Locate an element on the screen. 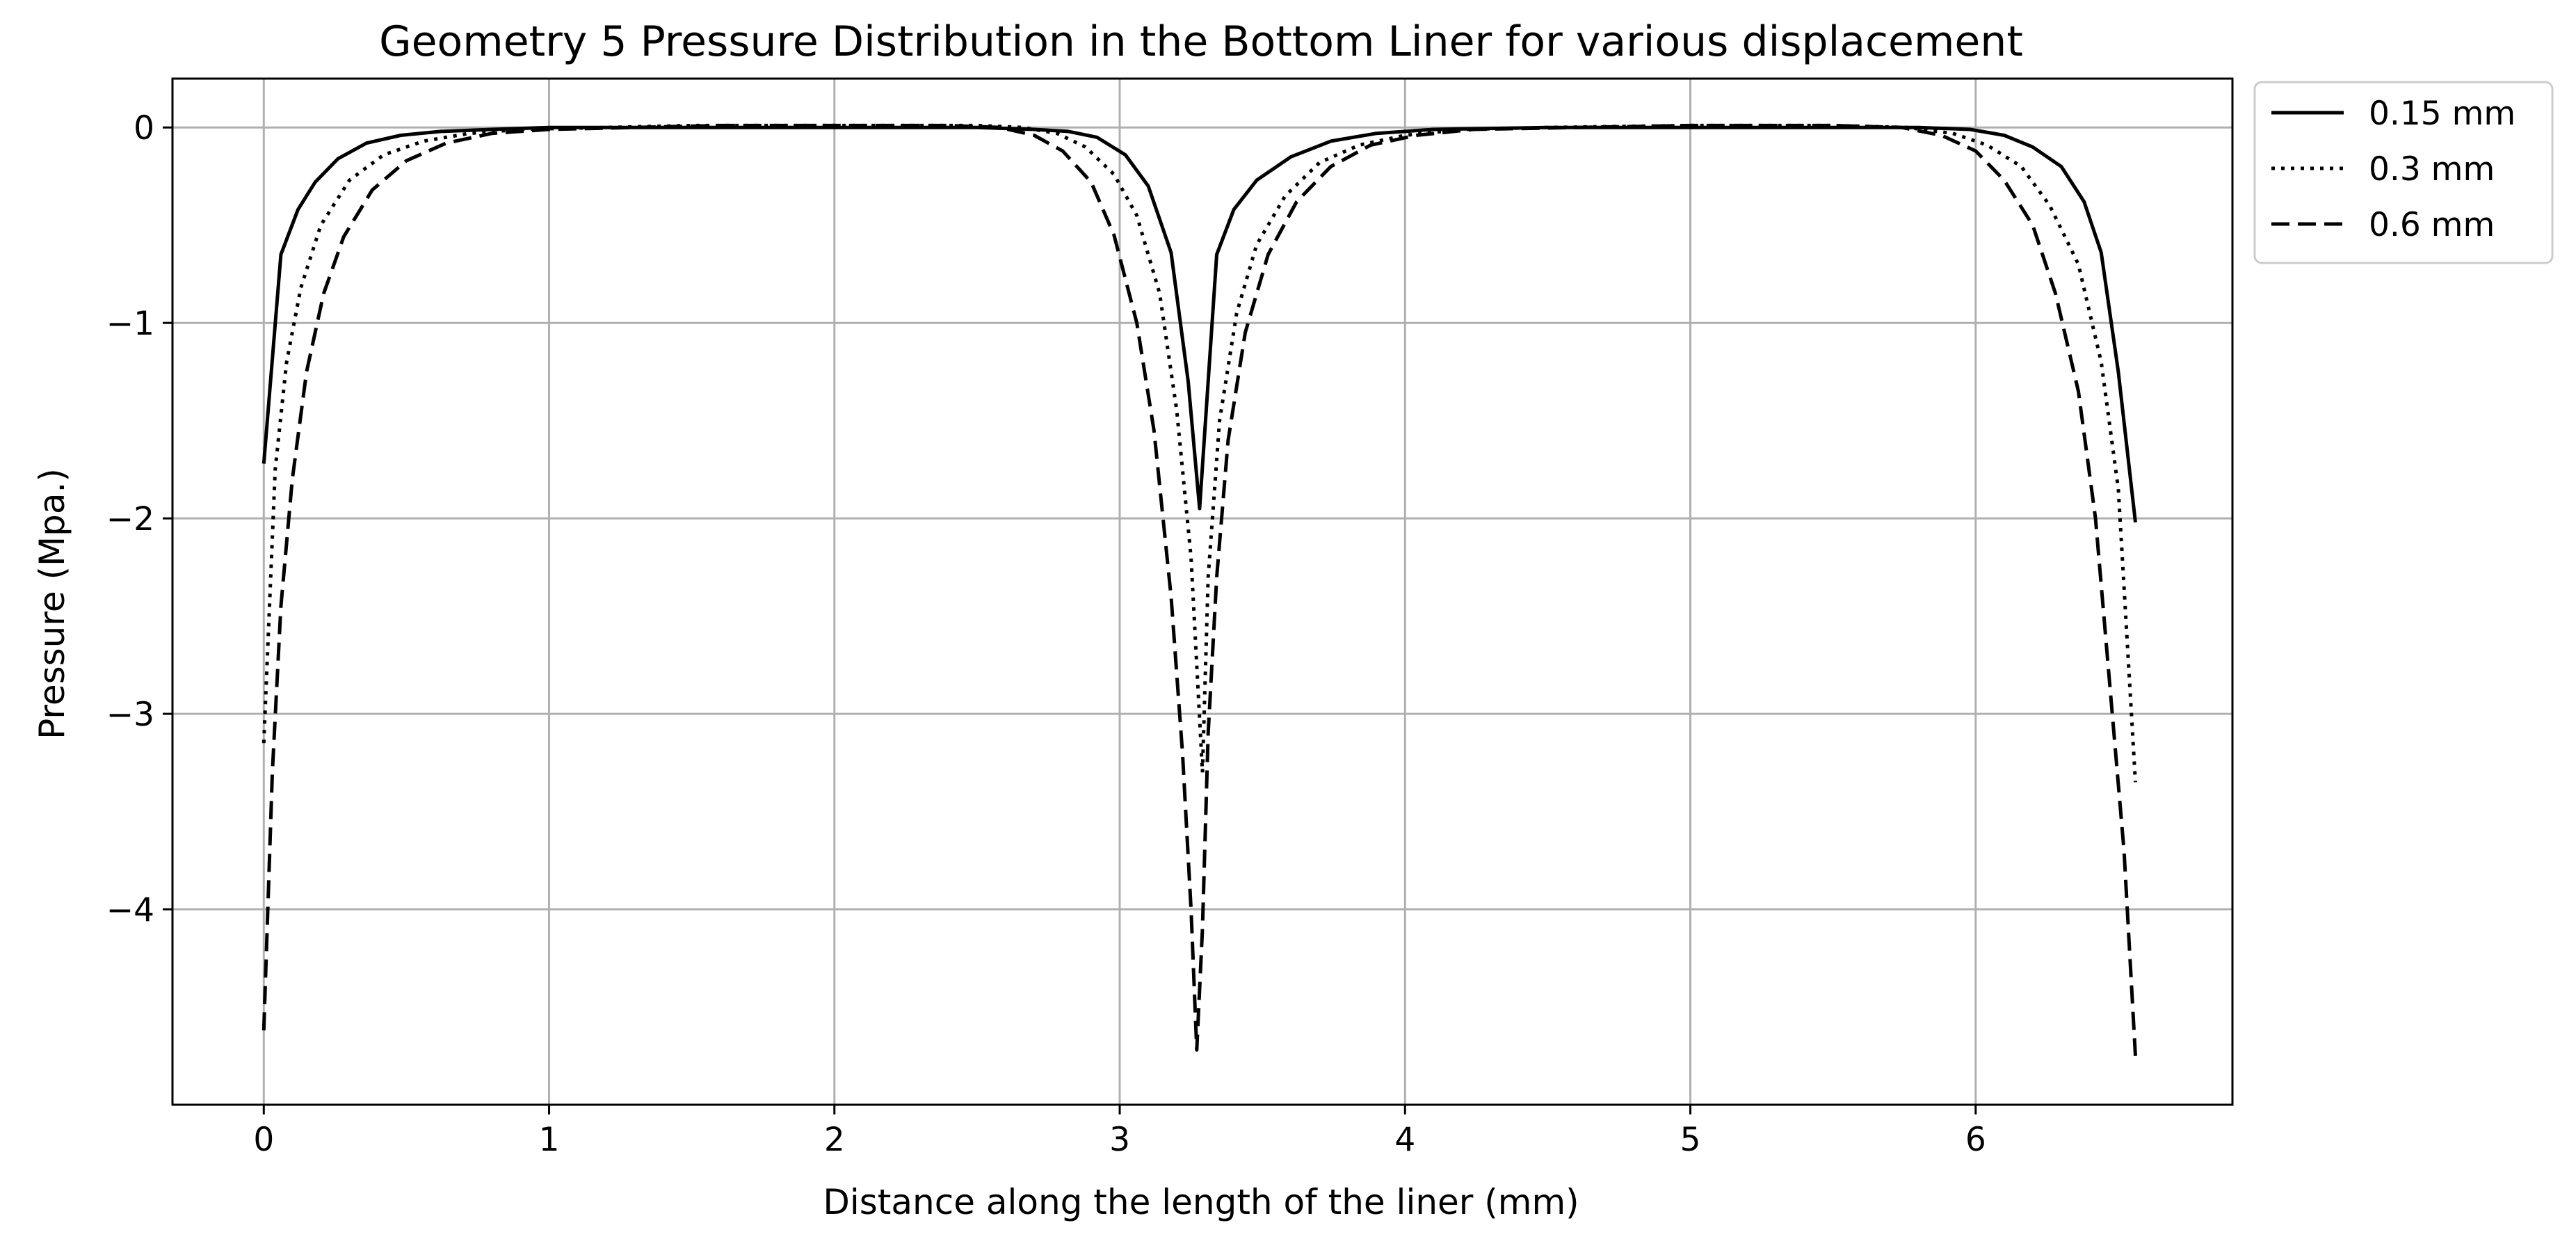  x-tick-label: 1 is located at coordinates (549, 1140).